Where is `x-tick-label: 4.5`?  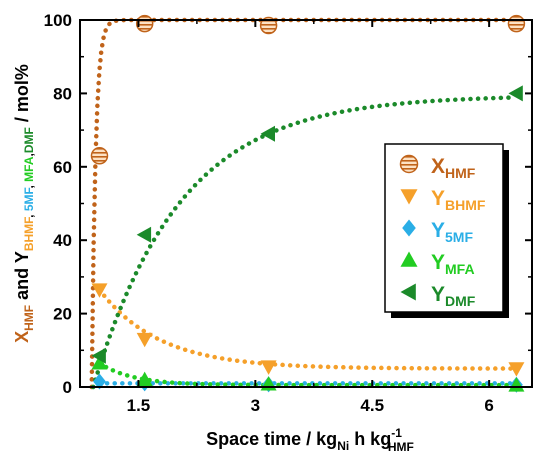
x-tick-label: 4.5 is located at coordinates (372, 405).